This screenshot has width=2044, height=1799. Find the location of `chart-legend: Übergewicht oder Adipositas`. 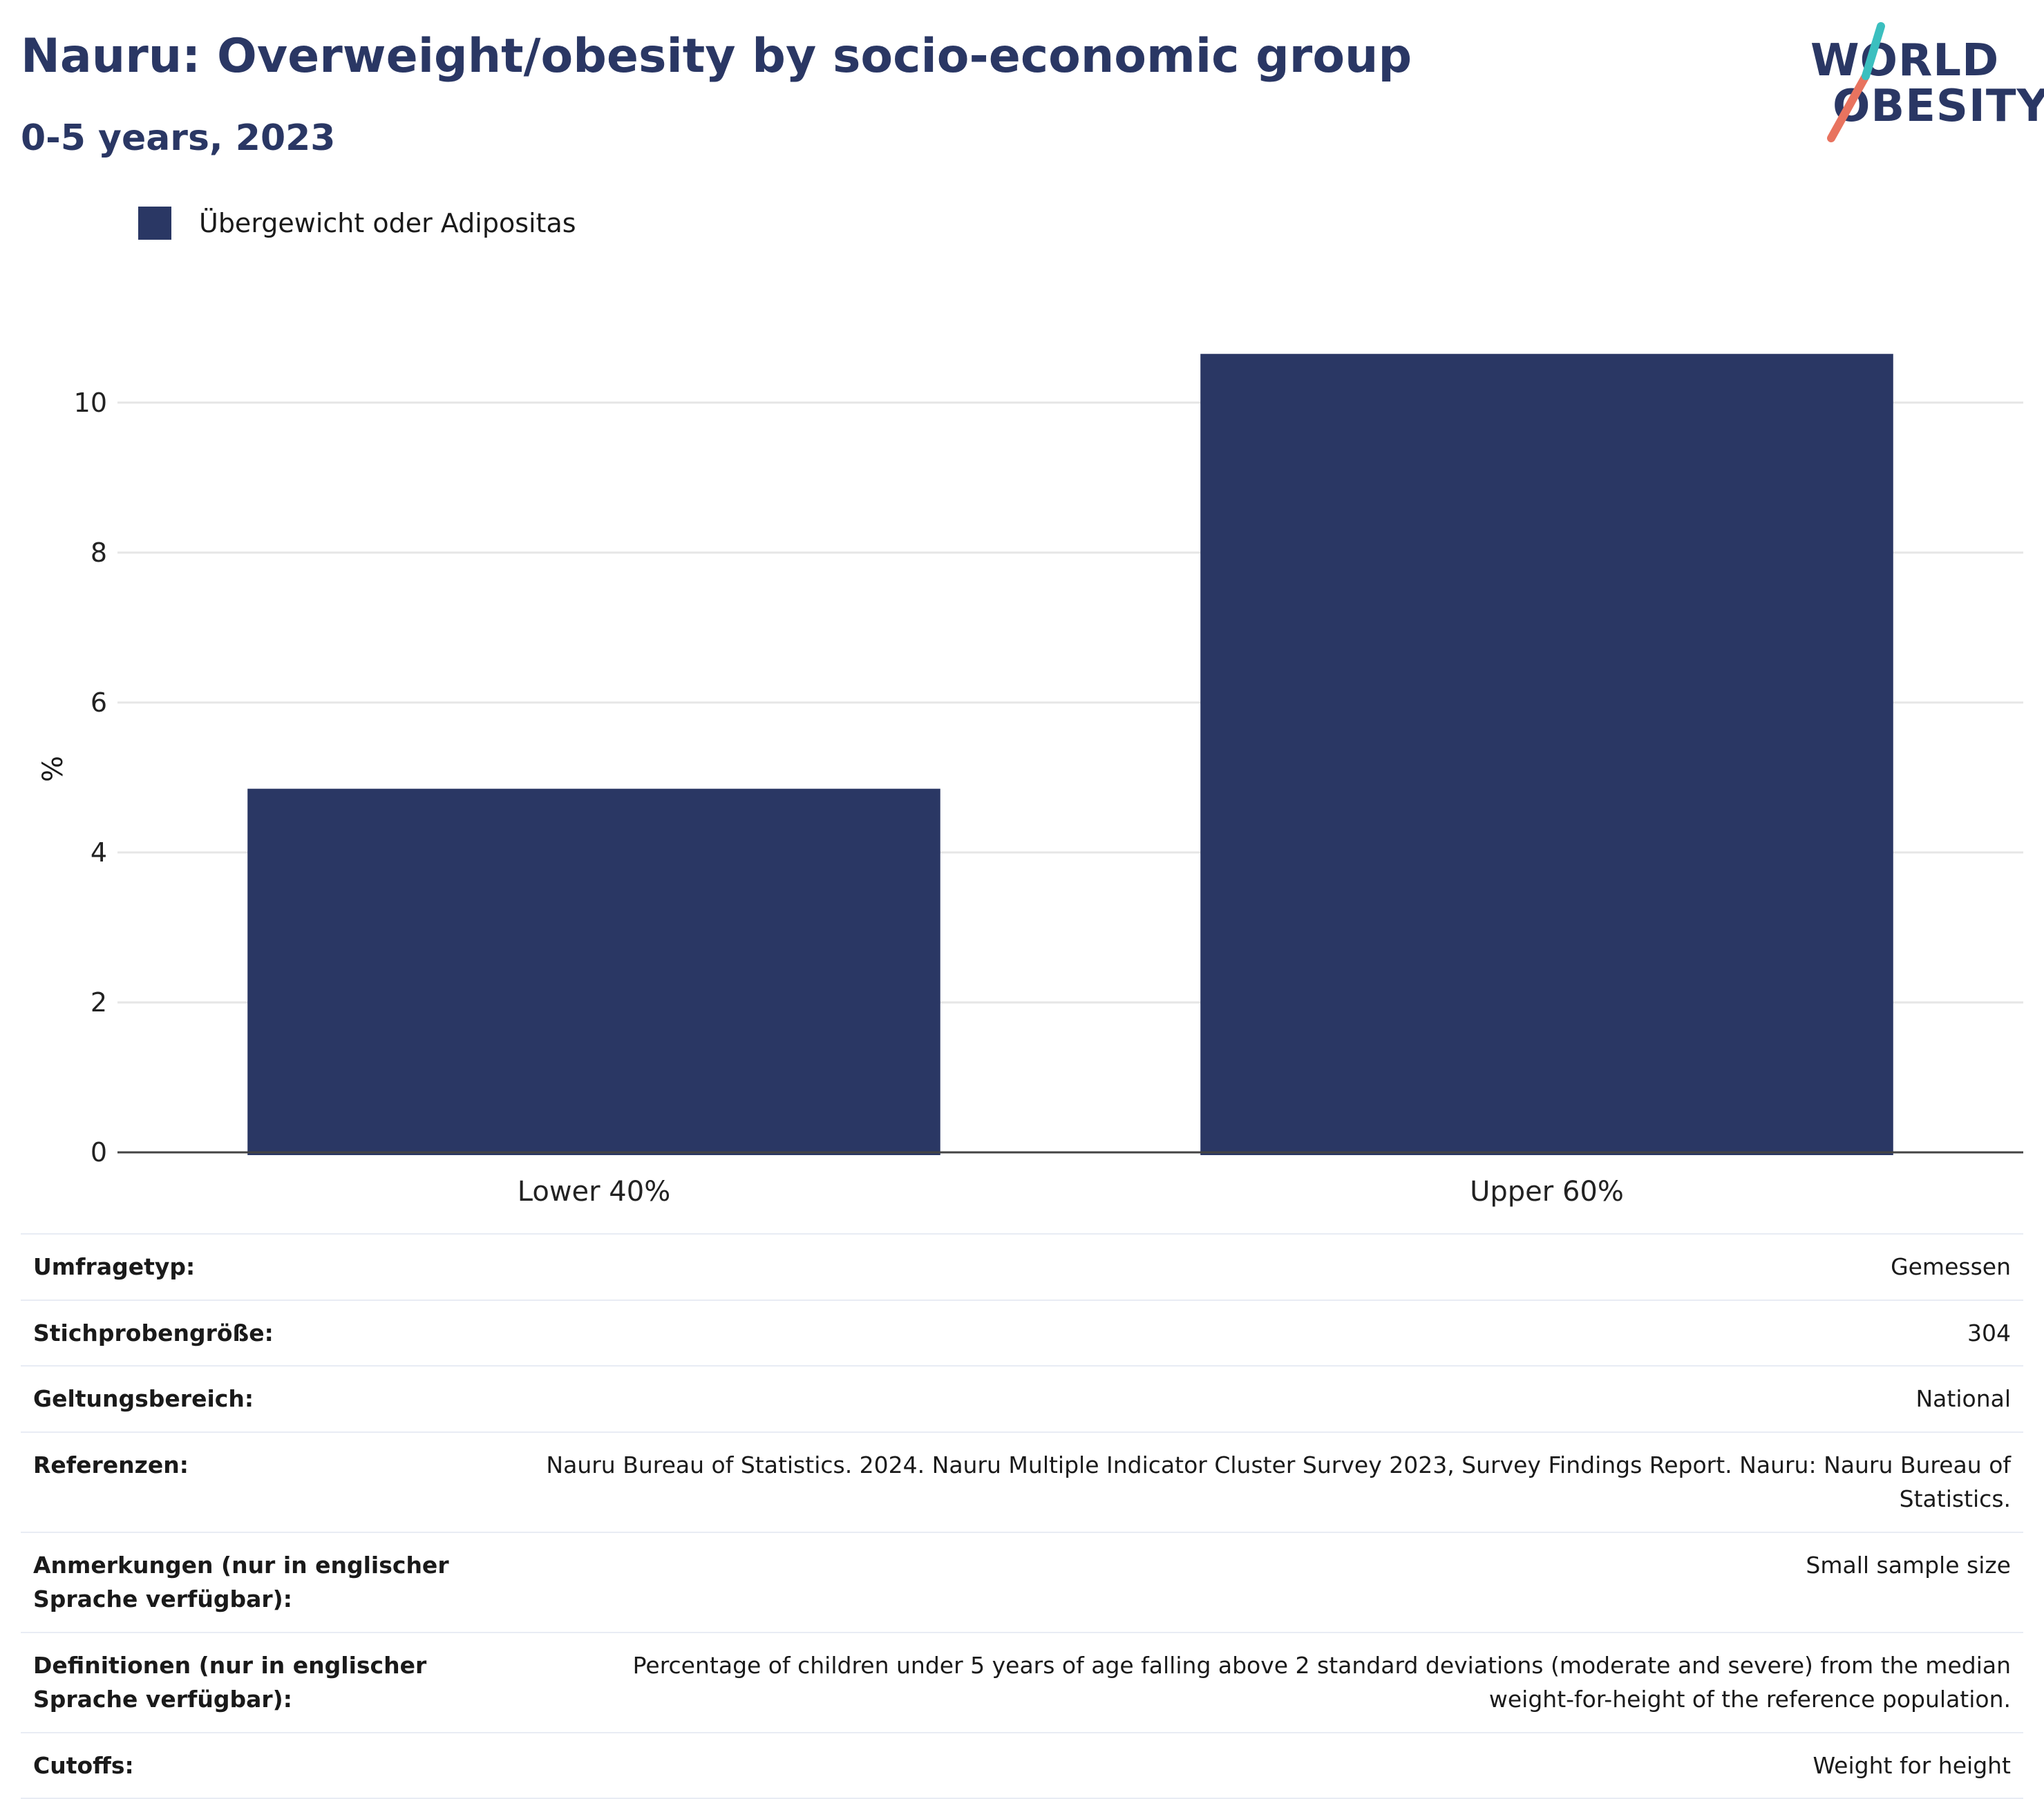

chart-legend: Übergewicht oder Adipositas is located at coordinates (357, 223).